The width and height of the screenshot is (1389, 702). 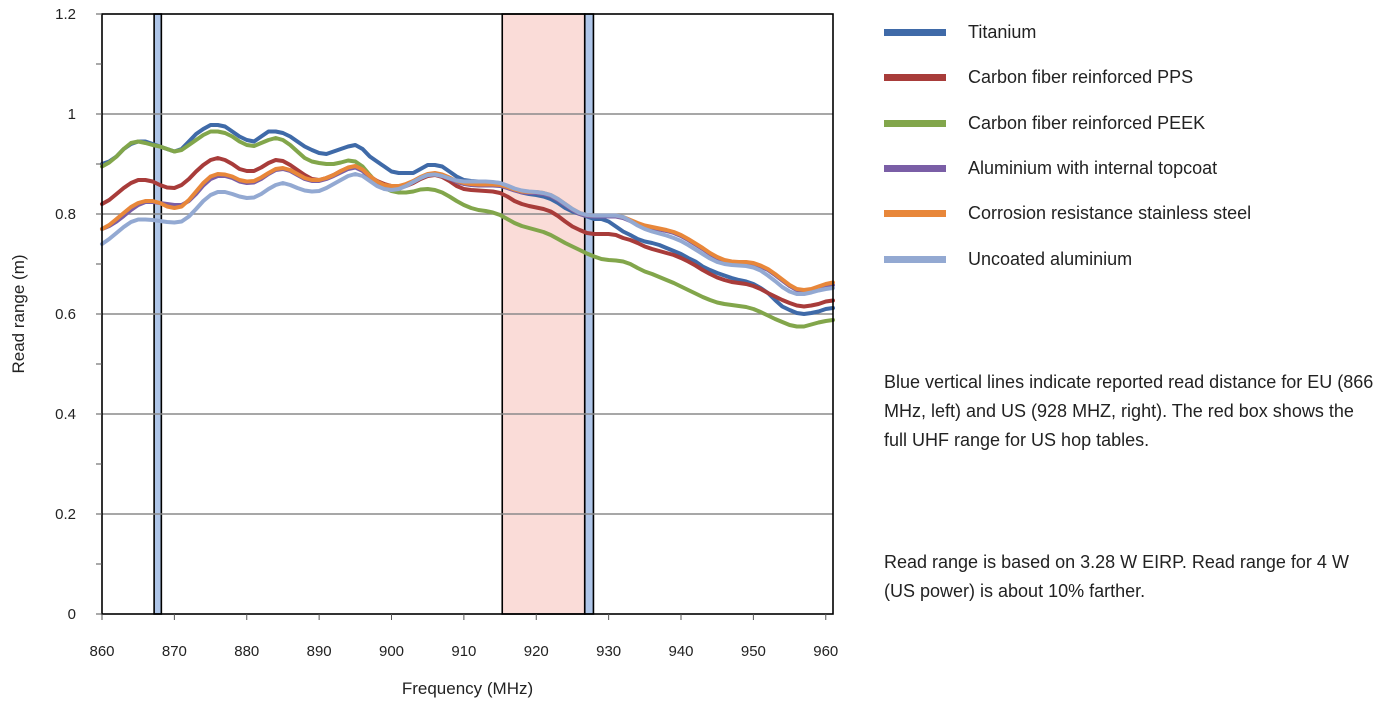 I want to click on series-line-uncoated-aluminium, so click(x=467, y=234).